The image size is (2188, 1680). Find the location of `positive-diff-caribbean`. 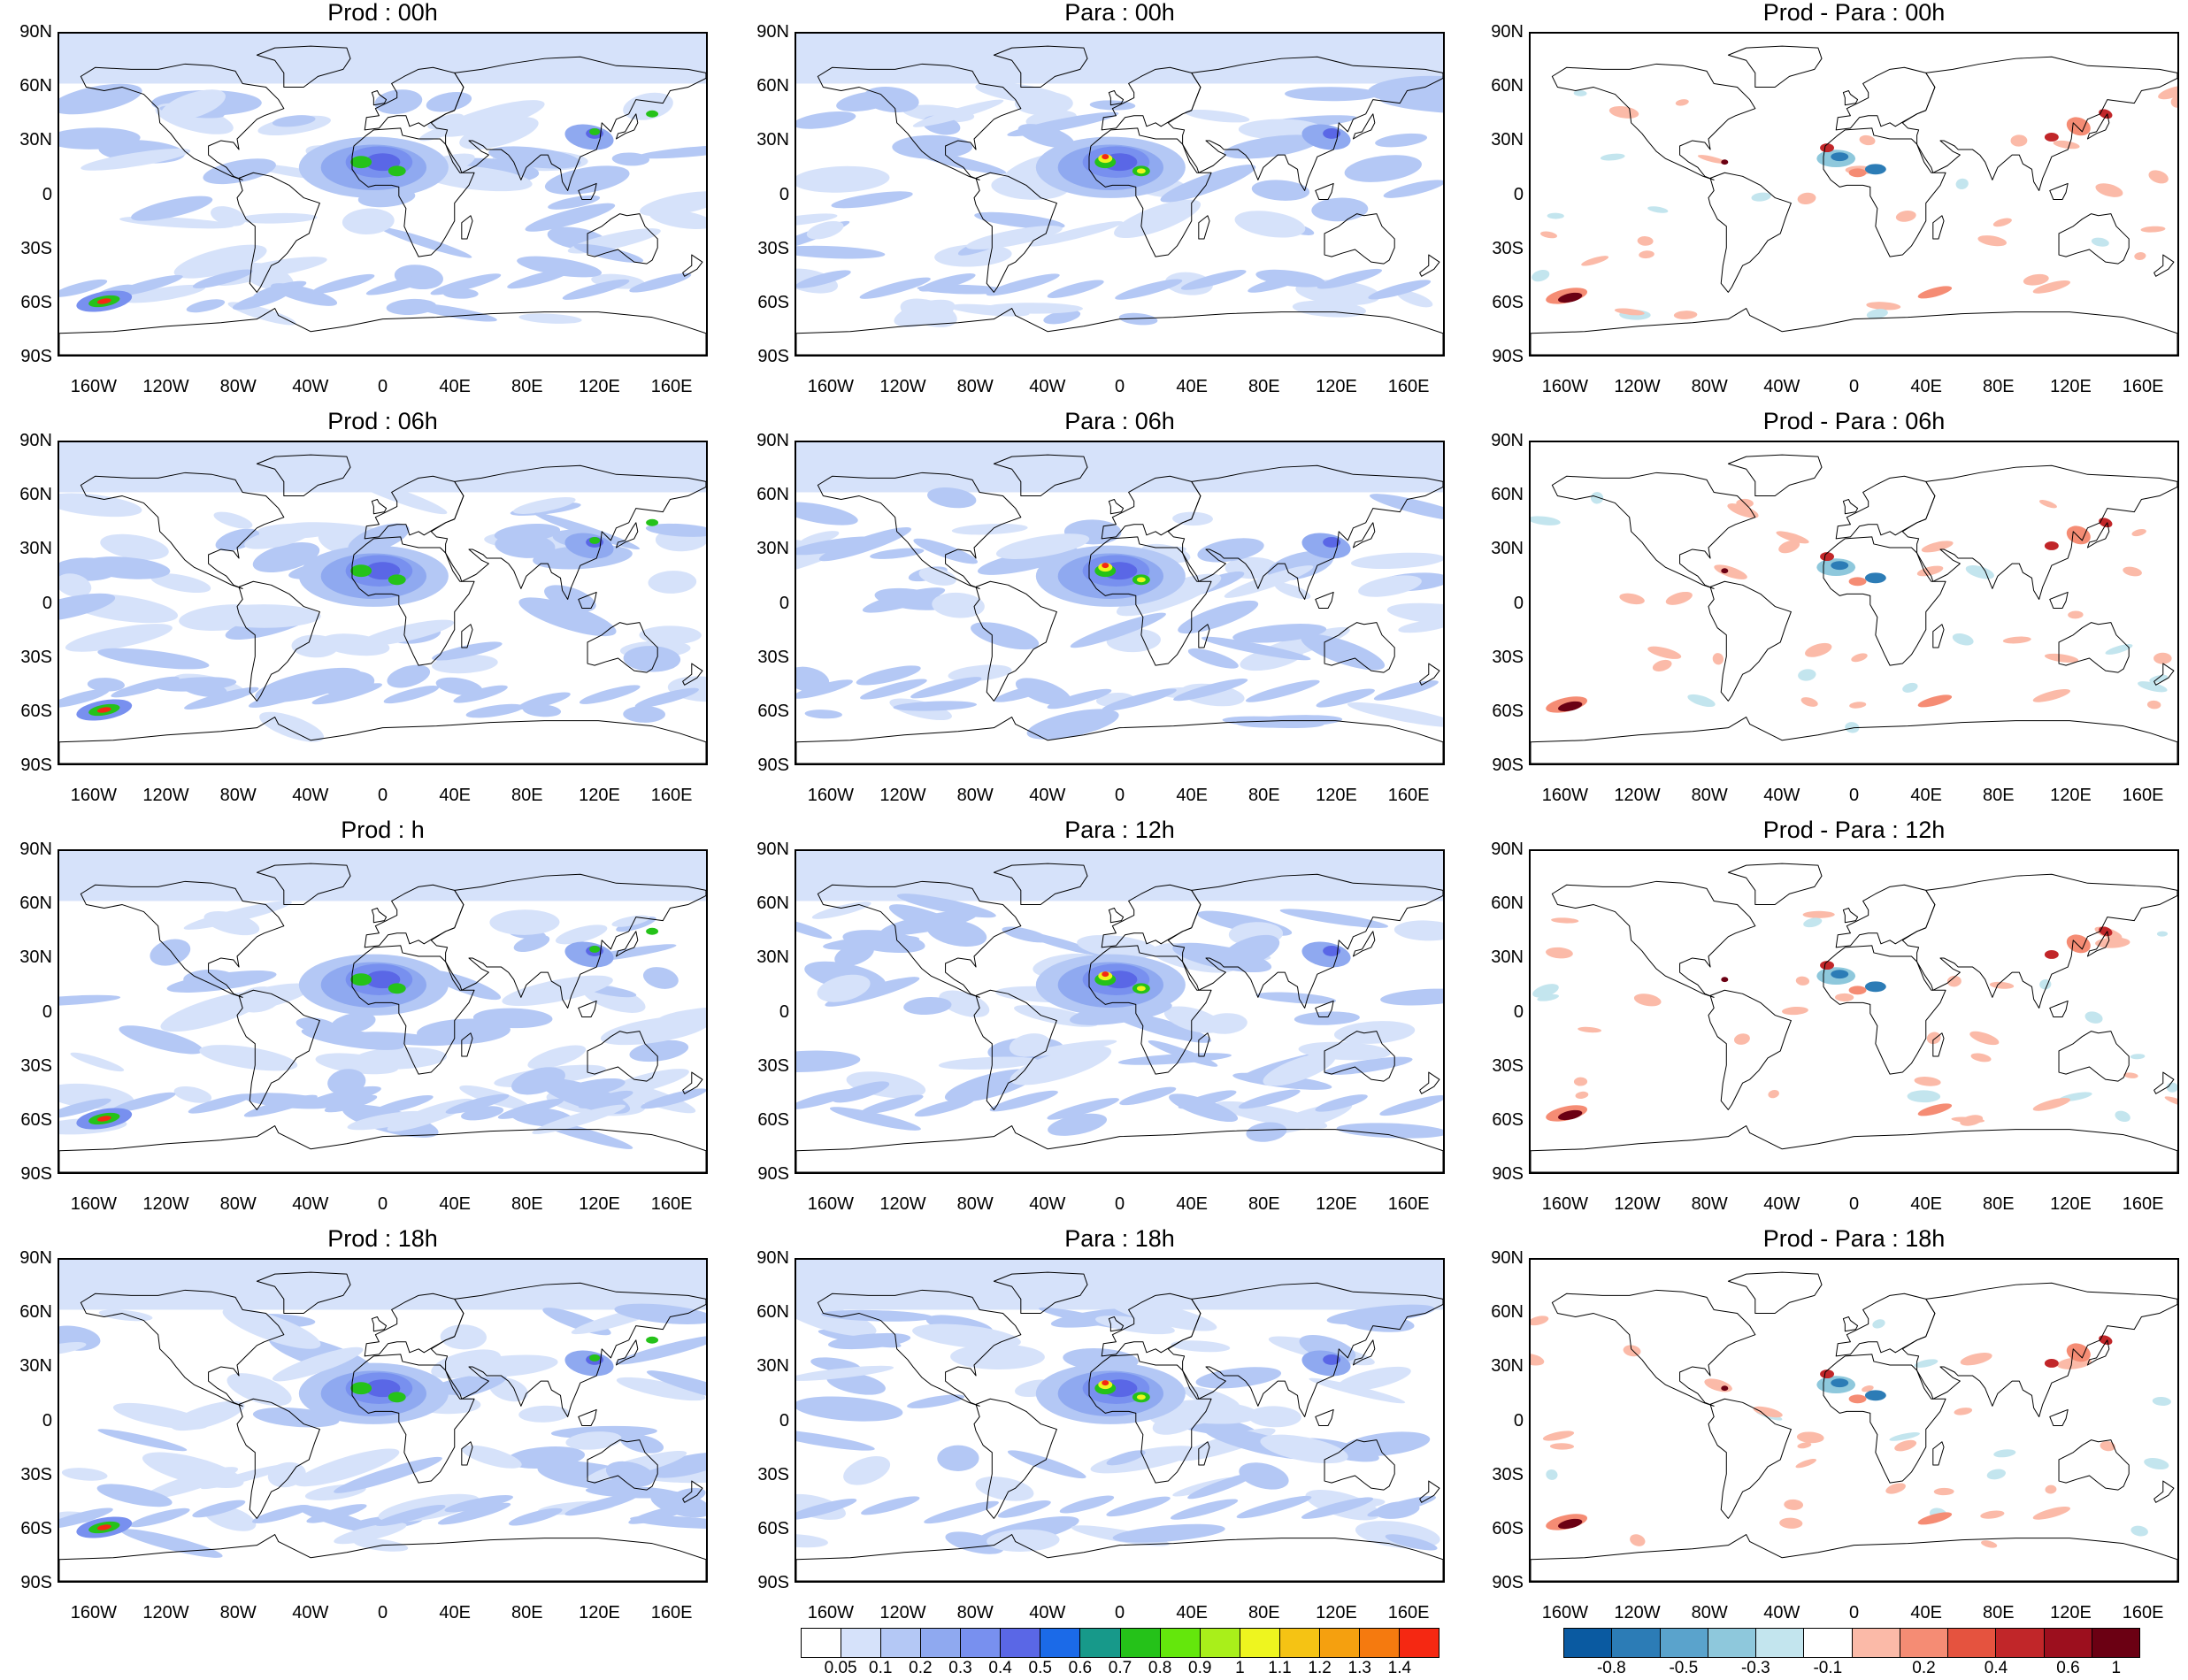

positive-diff-caribbean is located at coordinates (1725, 162).